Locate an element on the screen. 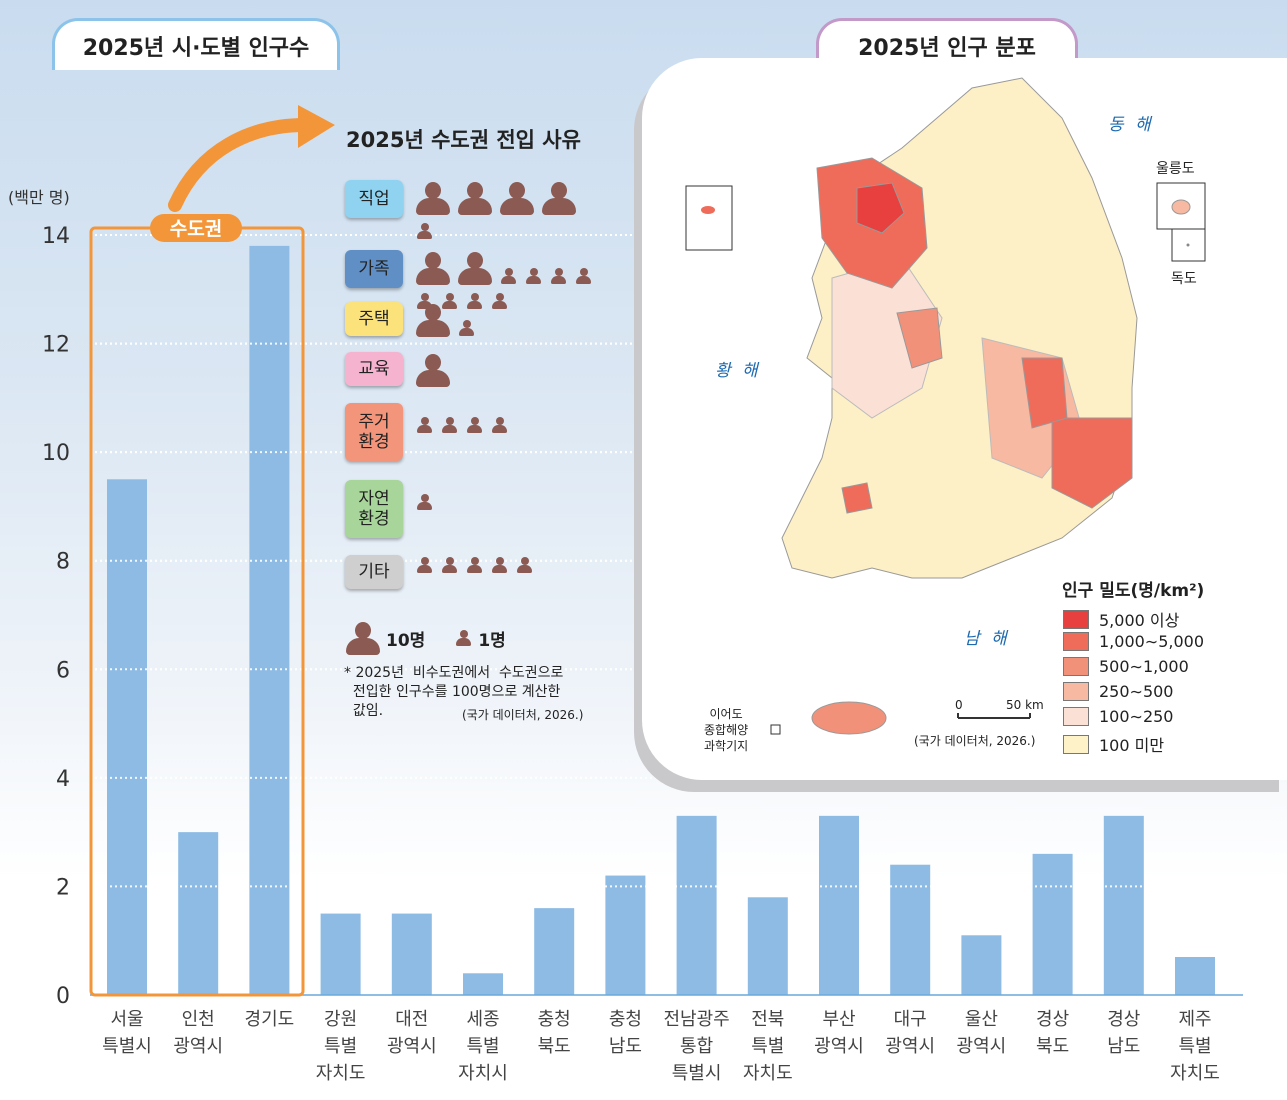 This screenshot has height=1100, width=1287. x-tick-label: 전북 is located at coordinates (767, 1019).